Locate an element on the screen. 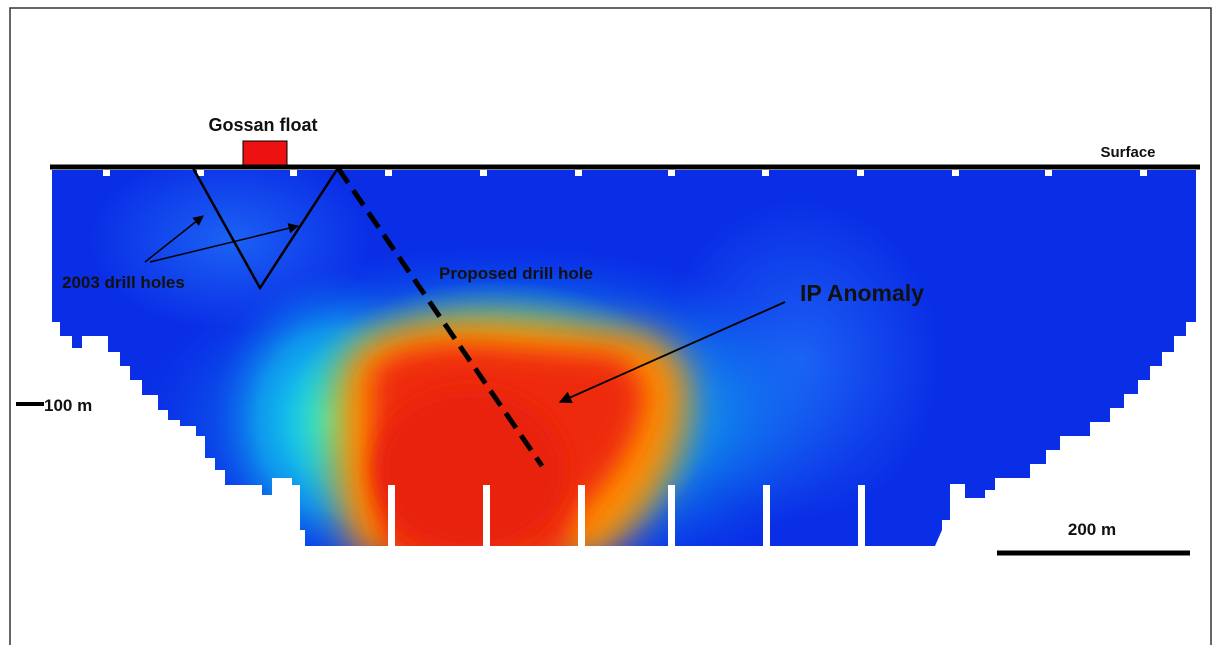 Image resolution: width=1216 pixels, height=645 pixels. ip-anomaly-arrow is located at coordinates (672, 352).